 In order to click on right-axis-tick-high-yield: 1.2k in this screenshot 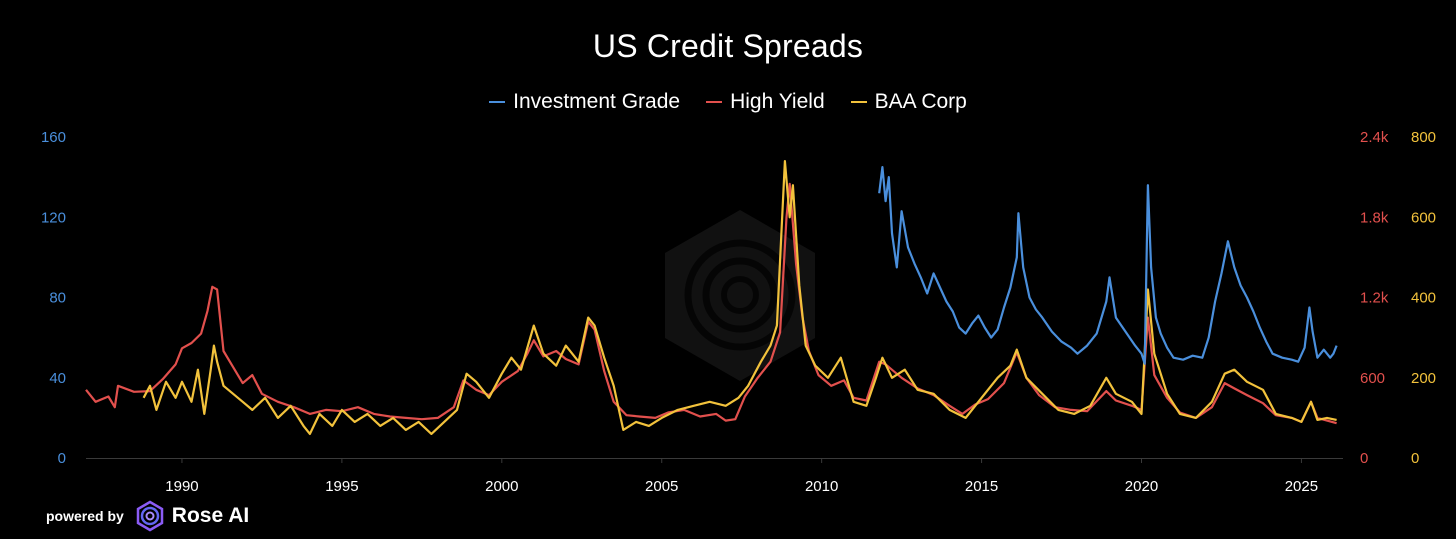, I will do `click(1374, 298)`.